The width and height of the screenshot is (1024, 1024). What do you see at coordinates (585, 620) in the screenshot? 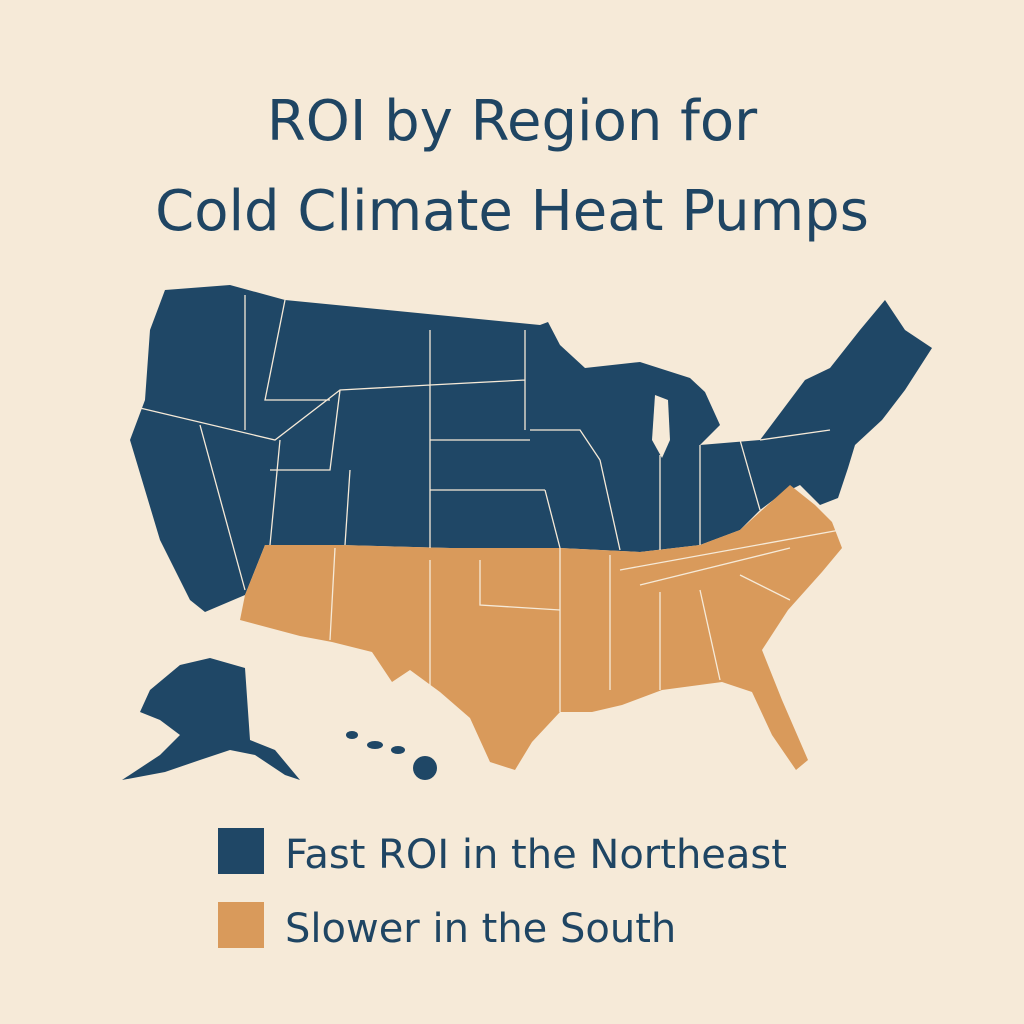
I see `state-border` at bounding box center [585, 620].